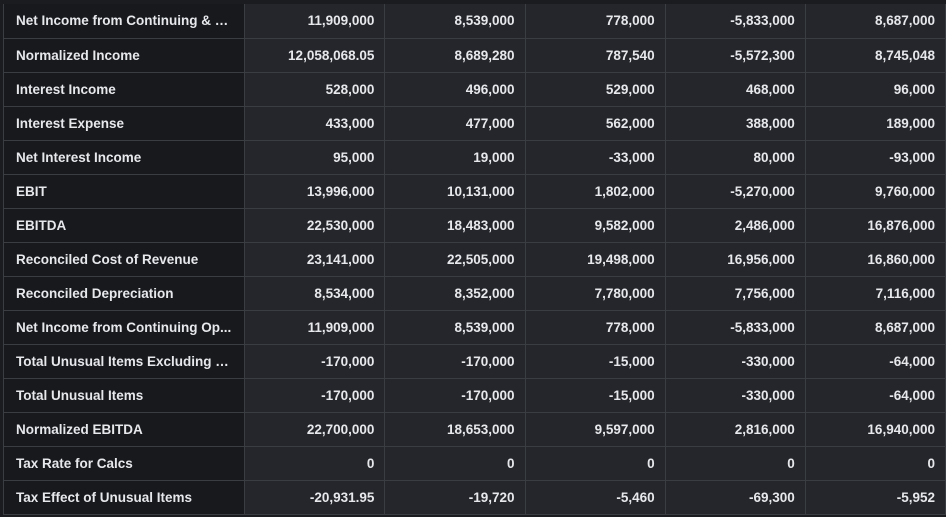 The image size is (946, 517). Describe the element at coordinates (124, 157) in the screenshot. I see `row-label: Net Interest Income` at that location.